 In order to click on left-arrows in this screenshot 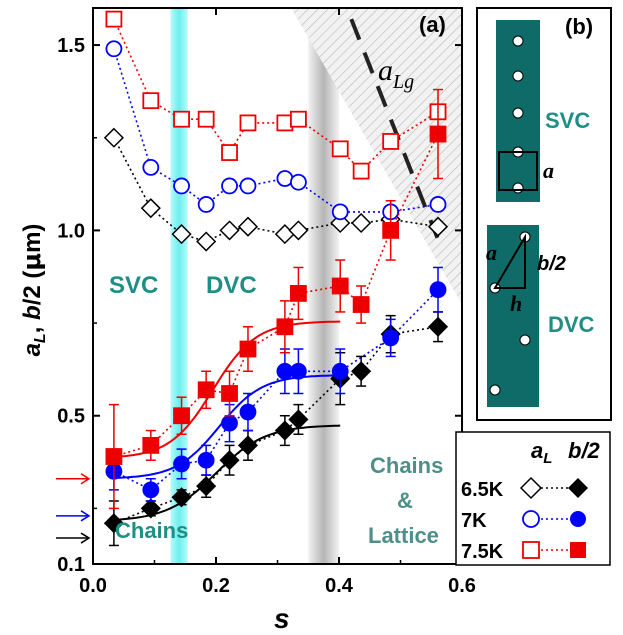, I will do `click(73, 508)`.